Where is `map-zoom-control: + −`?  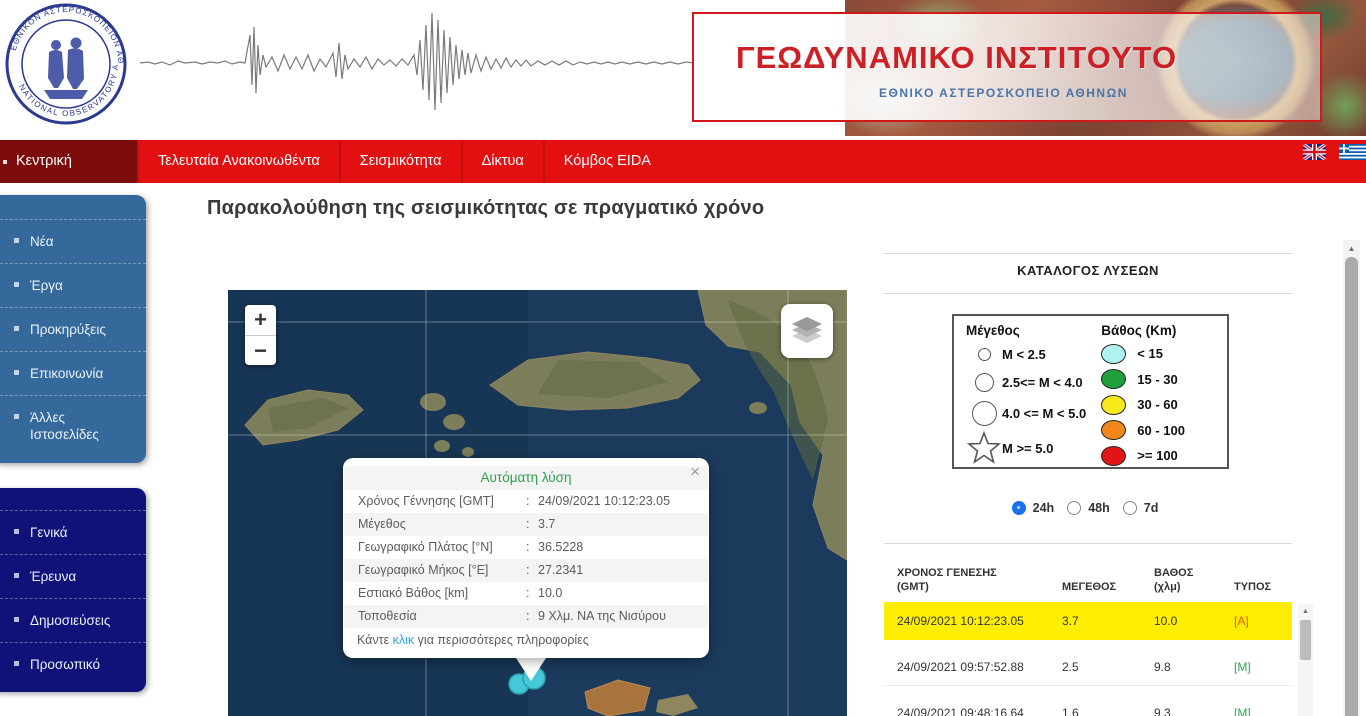
map-zoom-control: + − is located at coordinates (260, 335).